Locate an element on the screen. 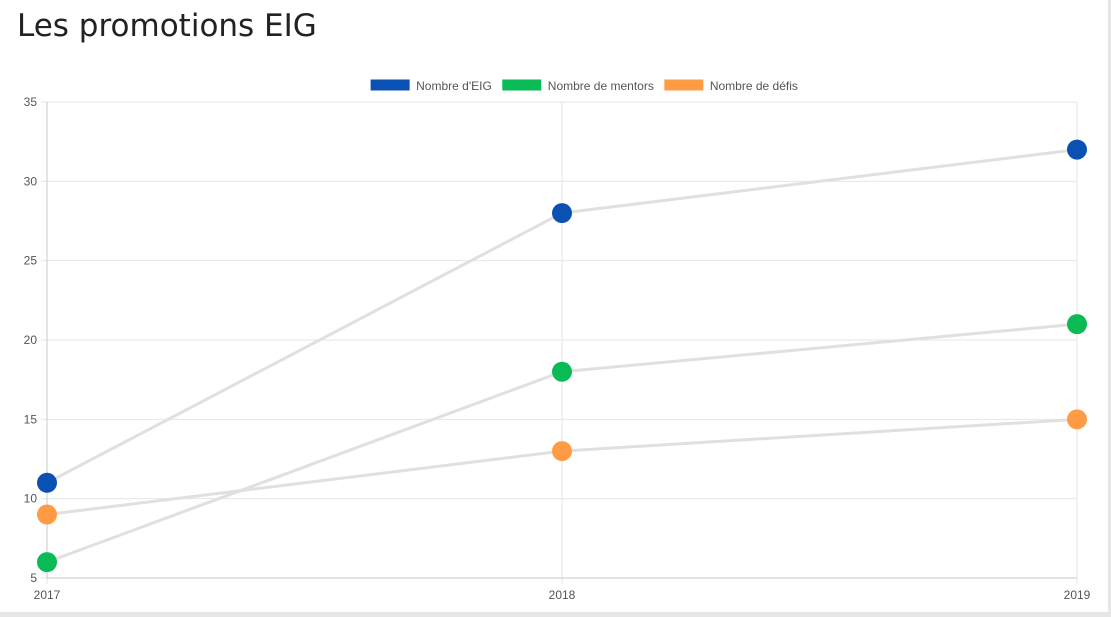 The height and width of the screenshot is (617, 1111). x-tick-label: 2019 is located at coordinates (1077, 595).